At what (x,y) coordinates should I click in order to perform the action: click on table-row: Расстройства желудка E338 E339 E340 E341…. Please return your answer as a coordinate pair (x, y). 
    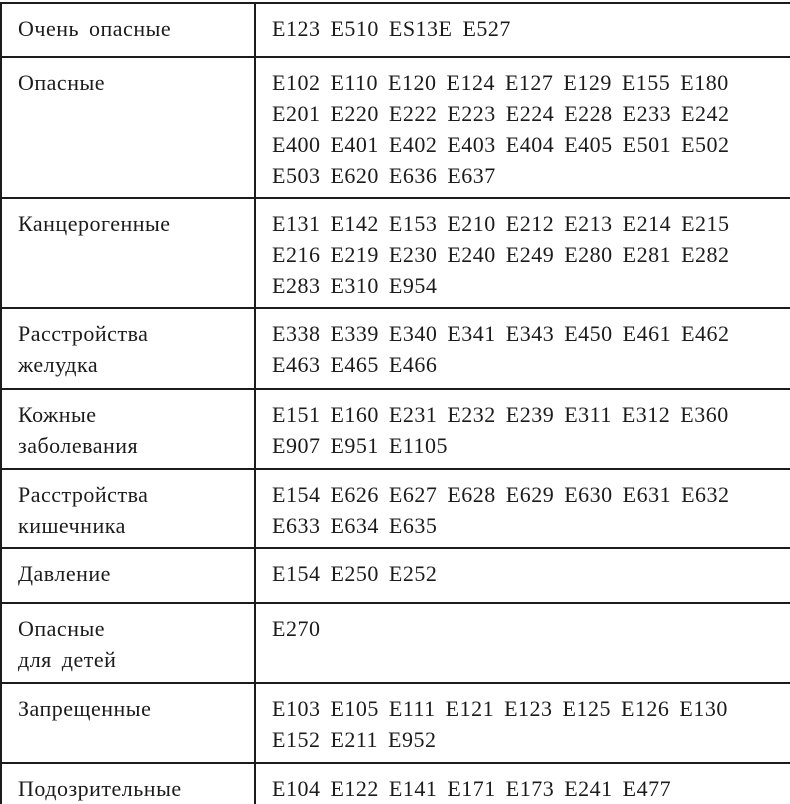
    Looking at the image, I should click on (395, 348).